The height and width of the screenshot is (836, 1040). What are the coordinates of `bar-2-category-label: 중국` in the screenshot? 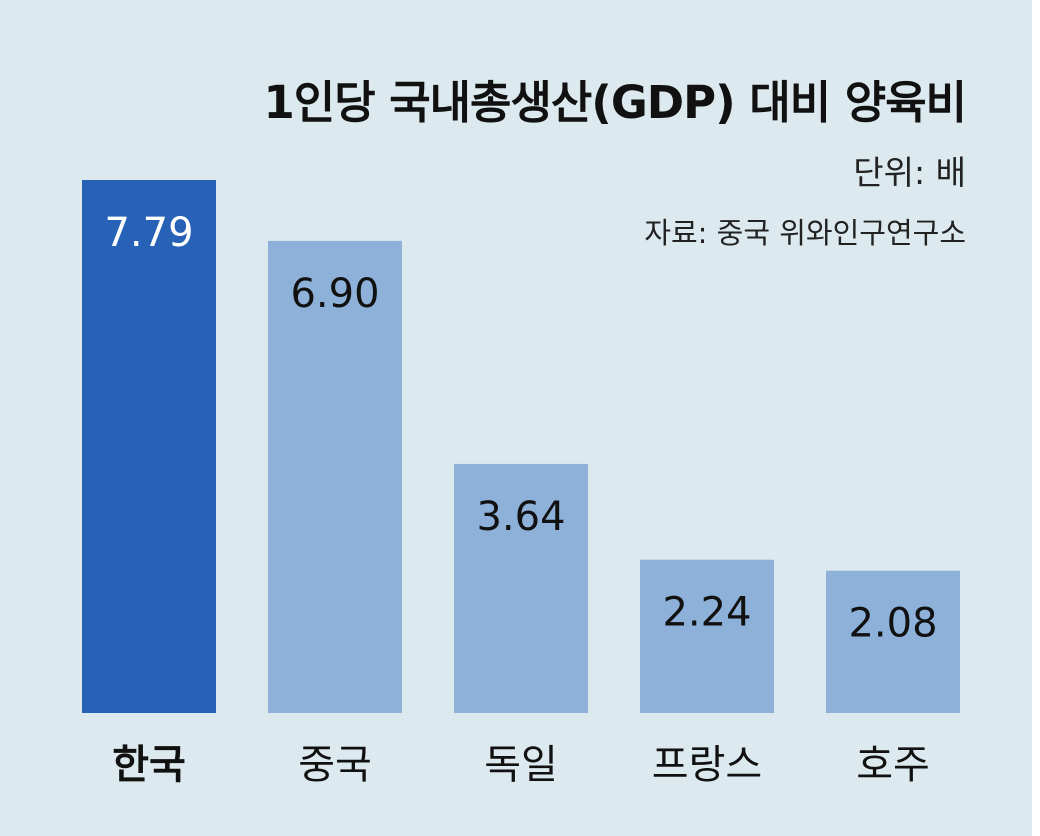 It's located at (335, 765).